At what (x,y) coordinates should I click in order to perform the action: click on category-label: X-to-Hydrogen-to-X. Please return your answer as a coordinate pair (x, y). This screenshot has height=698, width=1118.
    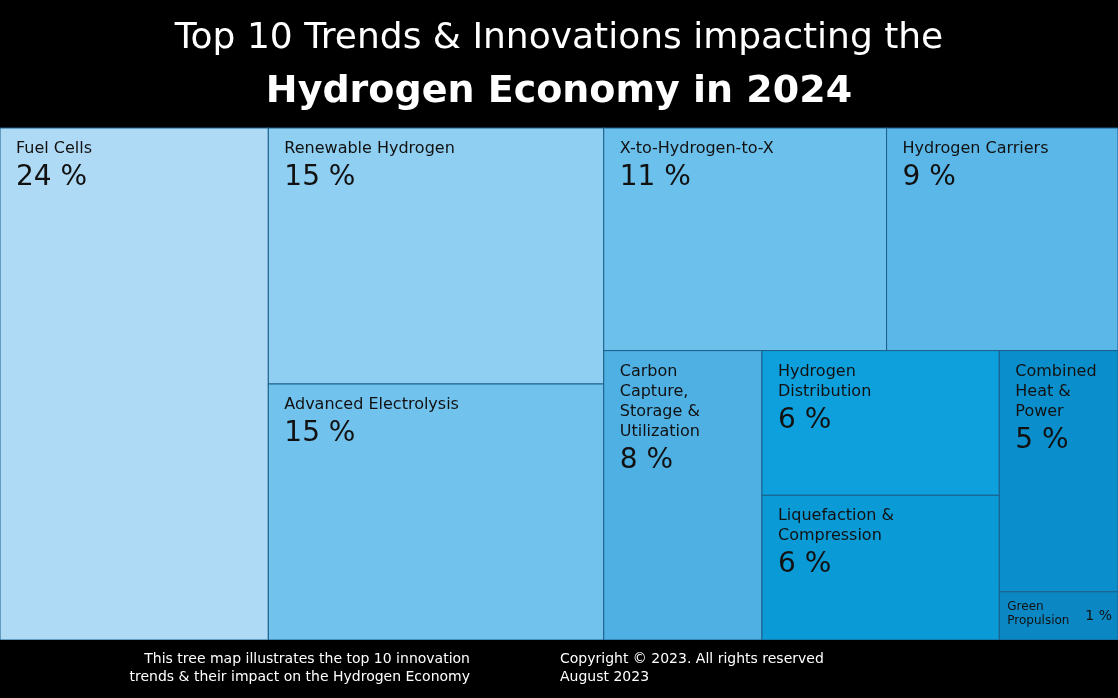
    Looking at the image, I should click on (696, 147).